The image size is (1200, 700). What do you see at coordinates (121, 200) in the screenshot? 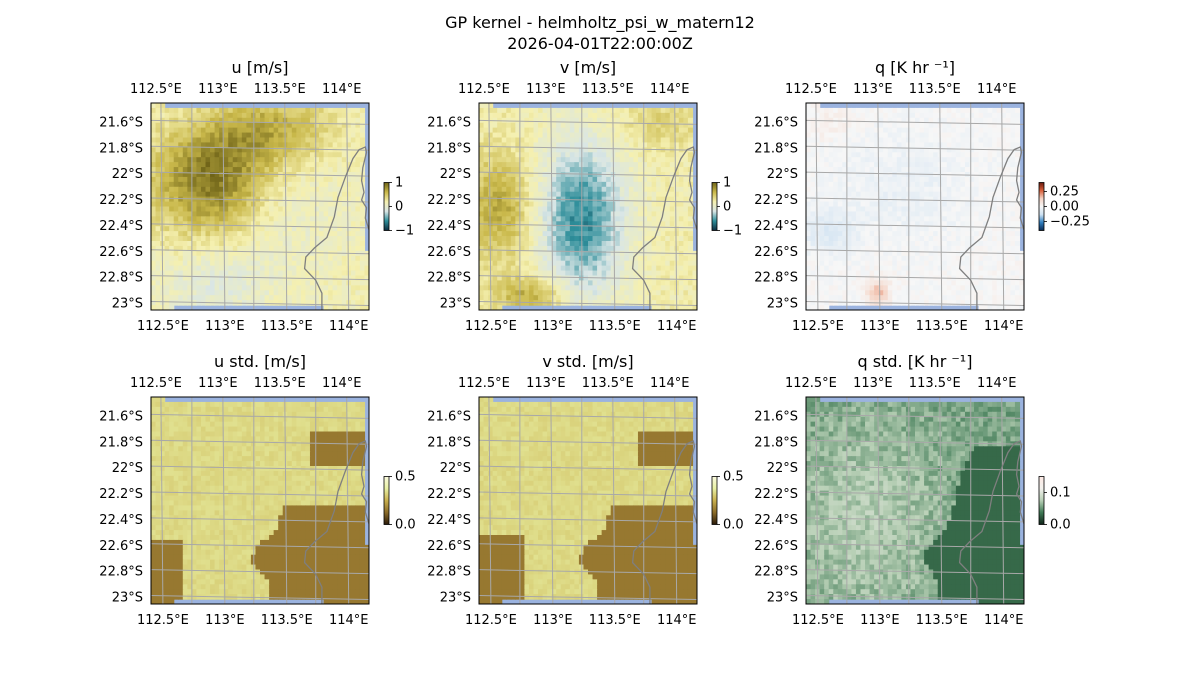
I see `y-tick-label: 22.2°S` at bounding box center [121, 200].